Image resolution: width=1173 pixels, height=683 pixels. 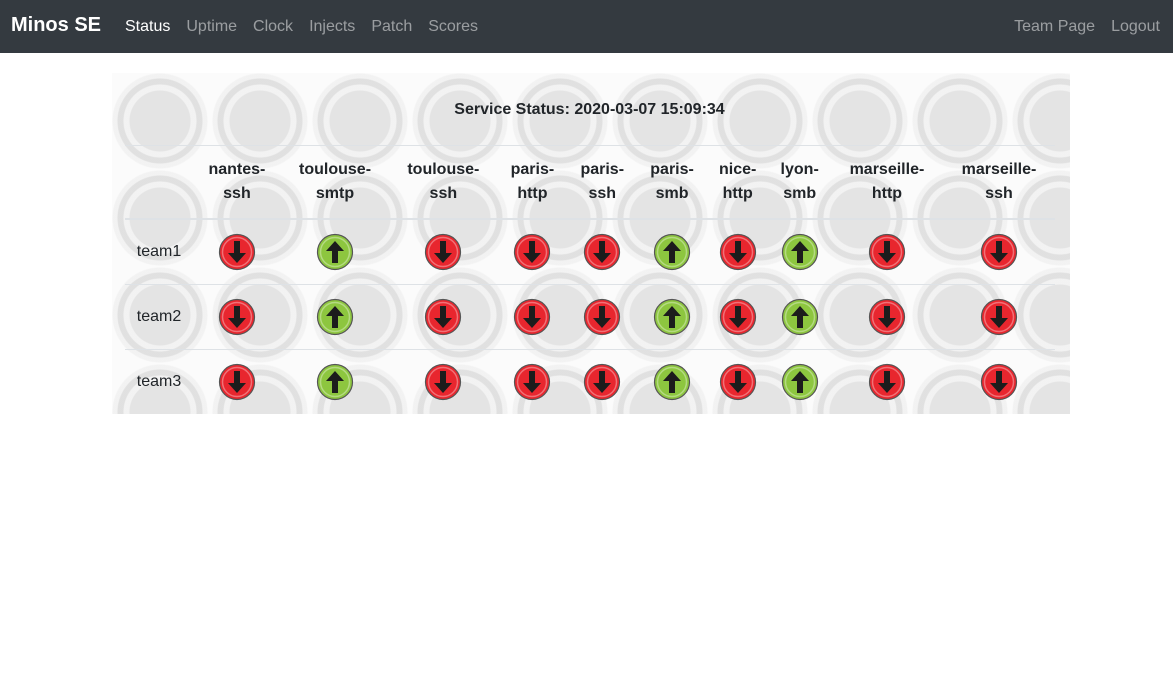 What do you see at coordinates (335, 182) in the screenshot?
I see `service-header: toulouse-smtp` at bounding box center [335, 182].